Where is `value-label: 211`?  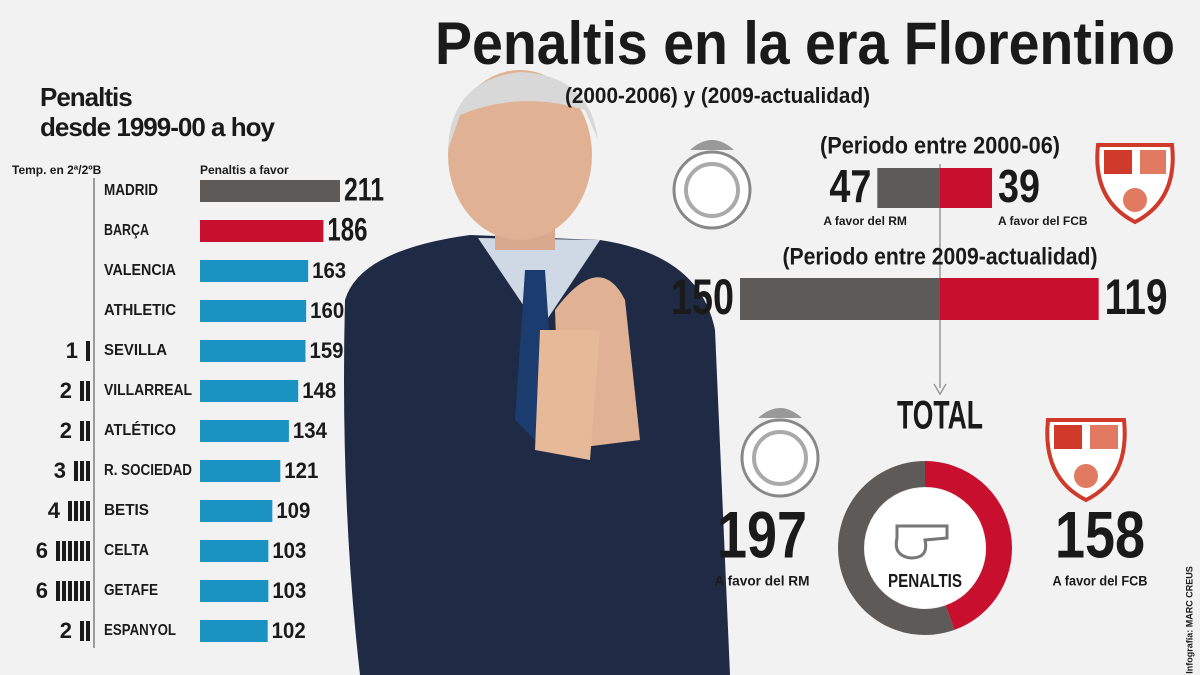
value-label: 211 is located at coordinates (364, 189).